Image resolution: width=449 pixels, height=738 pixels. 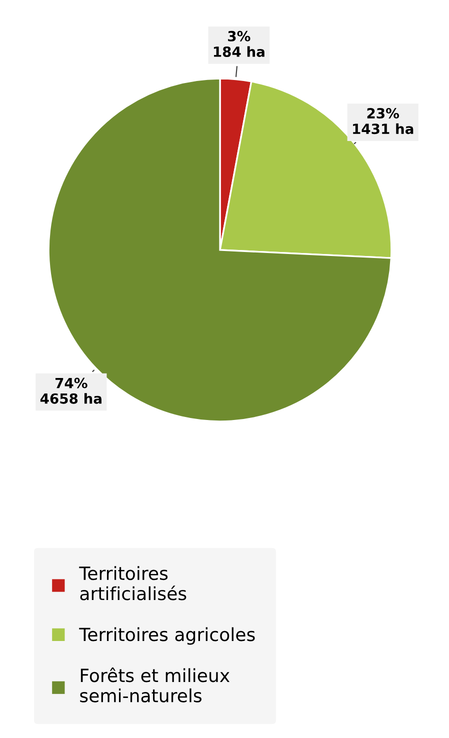 What do you see at coordinates (155, 685) in the screenshot?
I see `legend-label: Forêts et milieux semi-naturels` at bounding box center [155, 685].